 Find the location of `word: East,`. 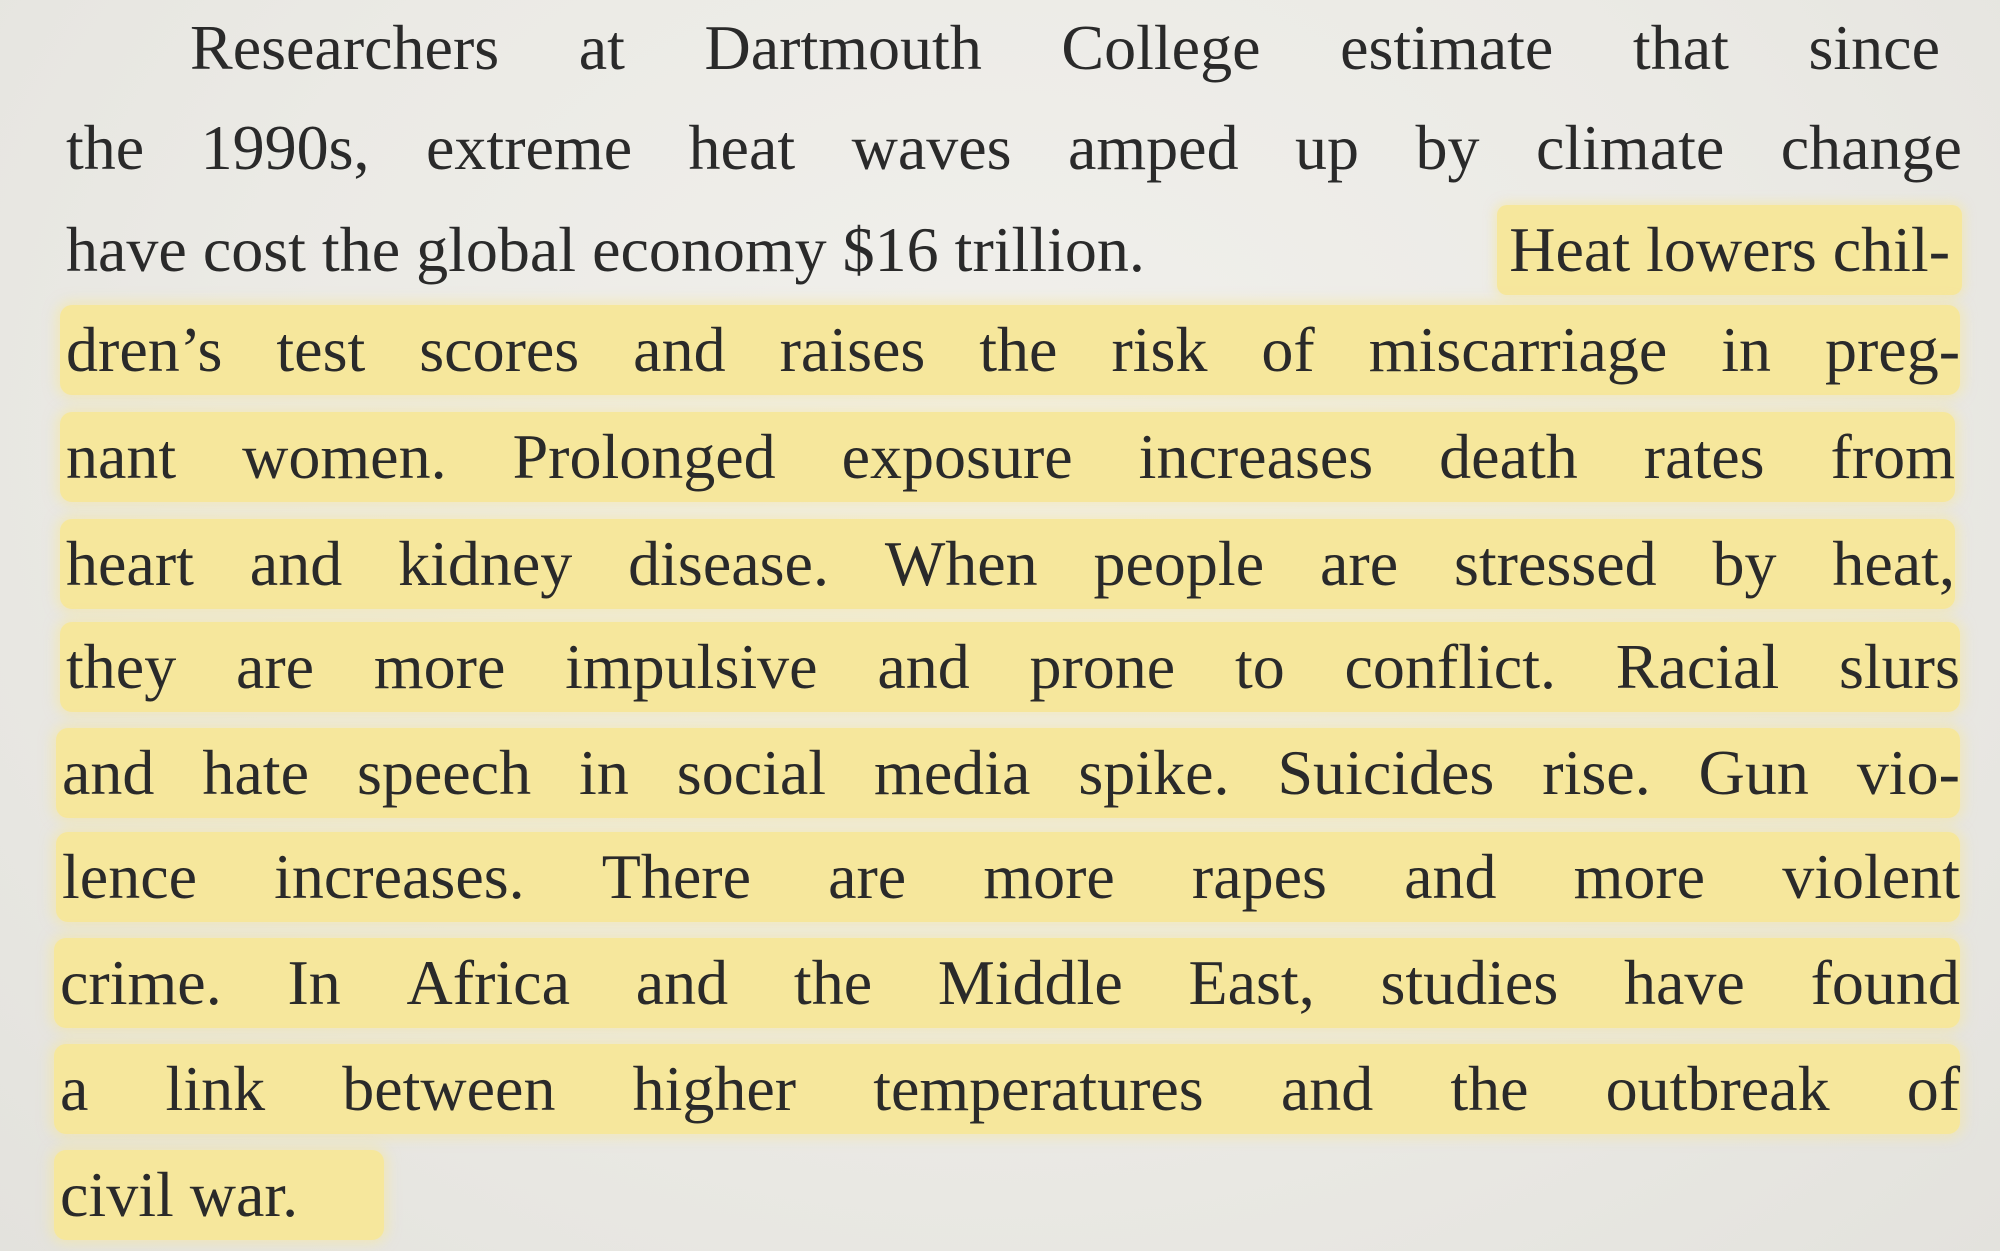

word: East, is located at coordinates (1251, 982).